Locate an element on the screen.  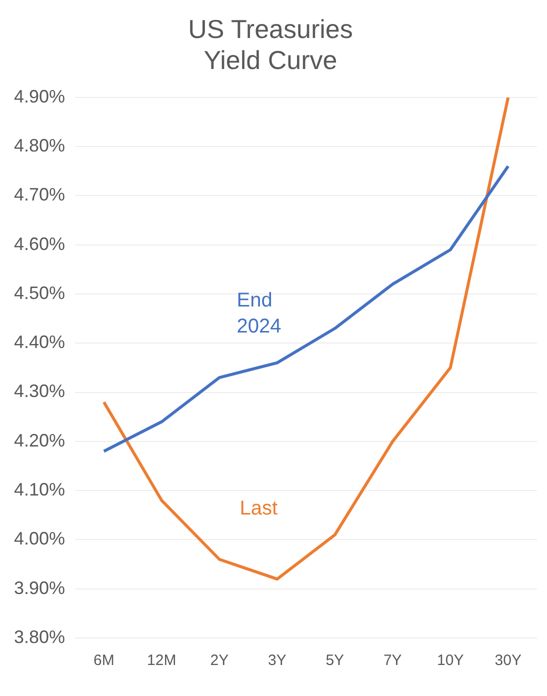
x-tick-label: 6M is located at coordinates (103, 661).